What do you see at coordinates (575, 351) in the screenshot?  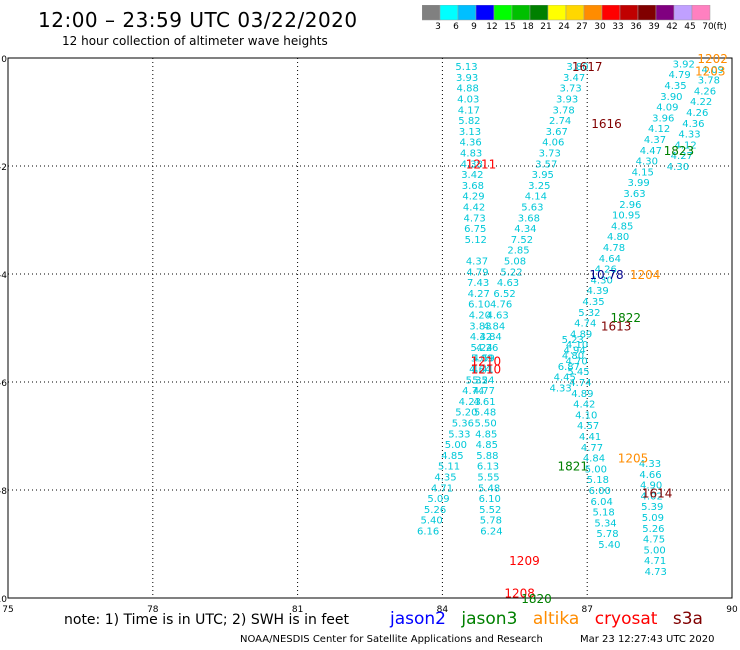 I see `wave-height-value: 4.94` at bounding box center [575, 351].